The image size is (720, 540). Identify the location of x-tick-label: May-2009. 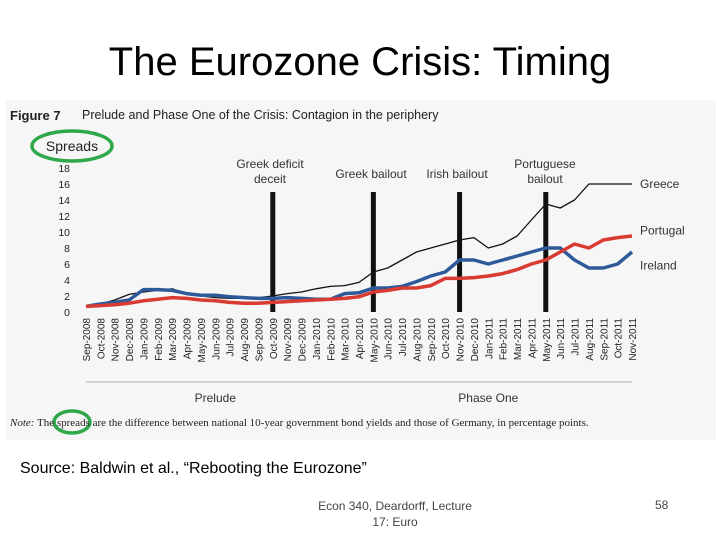
(202, 340).